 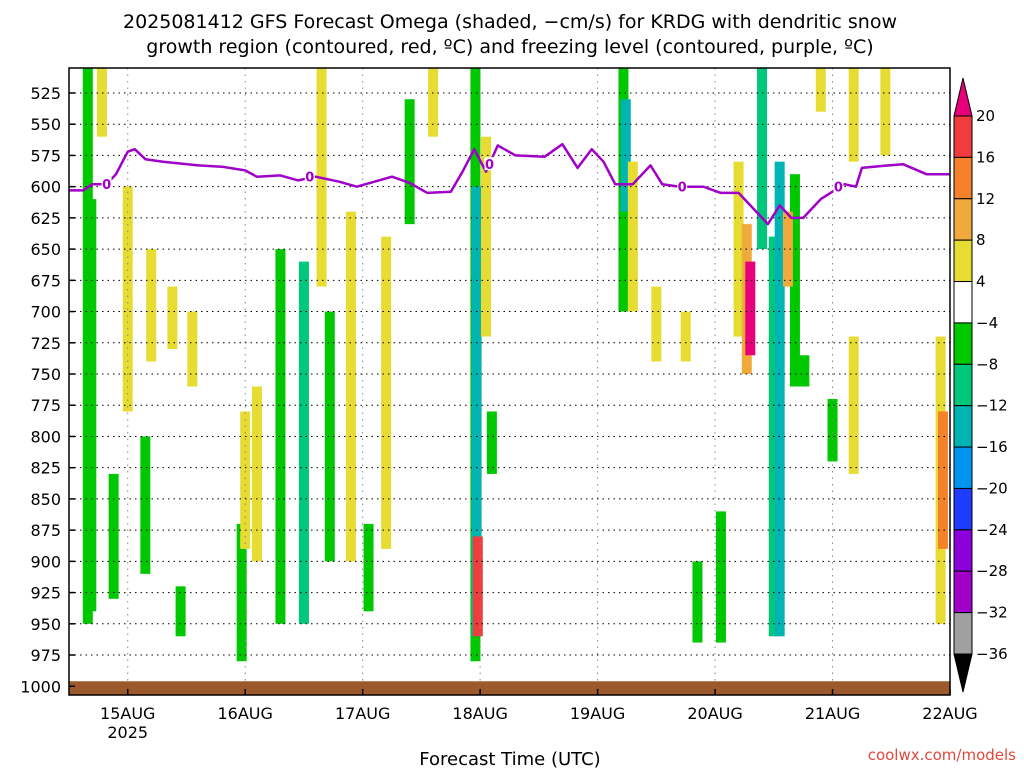 What do you see at coordinates (992, 530) in the screenshot?
I see `colorbar-label-10: −24` at bounding box center [992, 530].